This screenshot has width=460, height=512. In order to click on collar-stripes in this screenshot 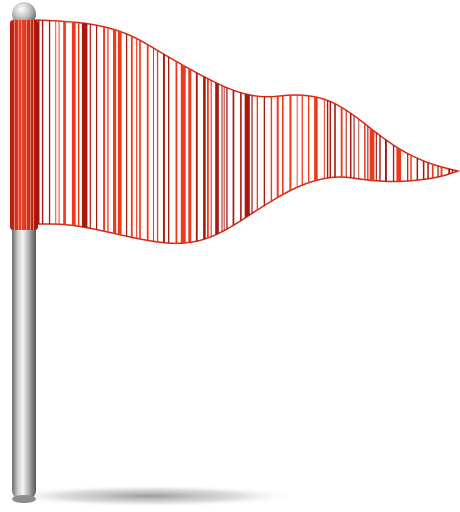, I will do `click(24, 125)`.